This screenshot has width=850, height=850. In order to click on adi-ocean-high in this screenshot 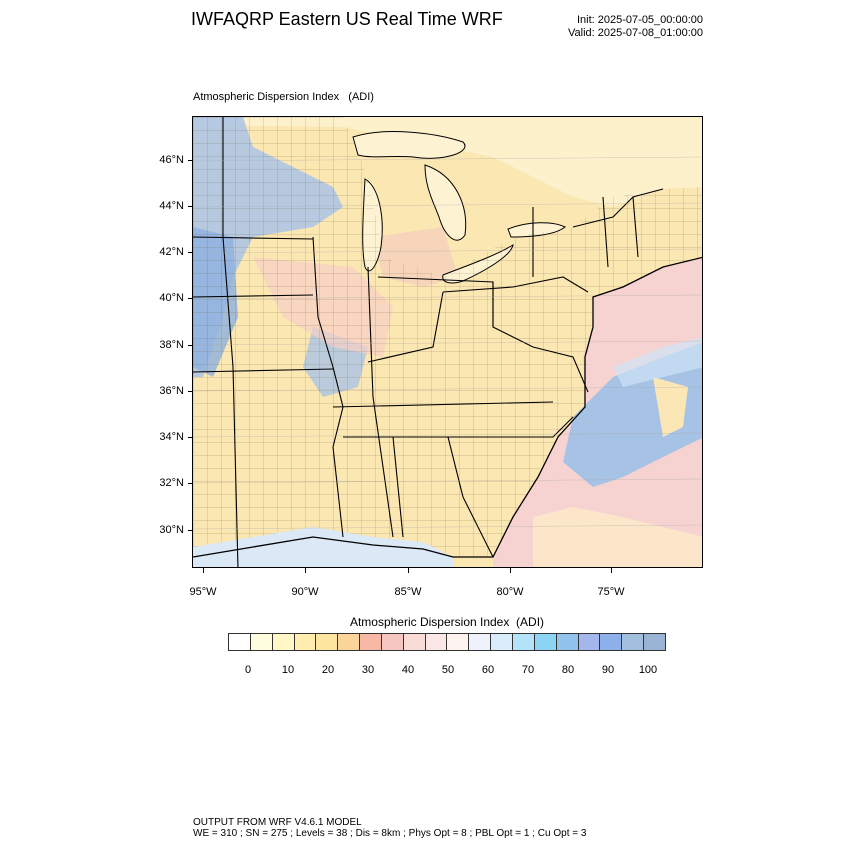, I will do `click(632, 414)`.